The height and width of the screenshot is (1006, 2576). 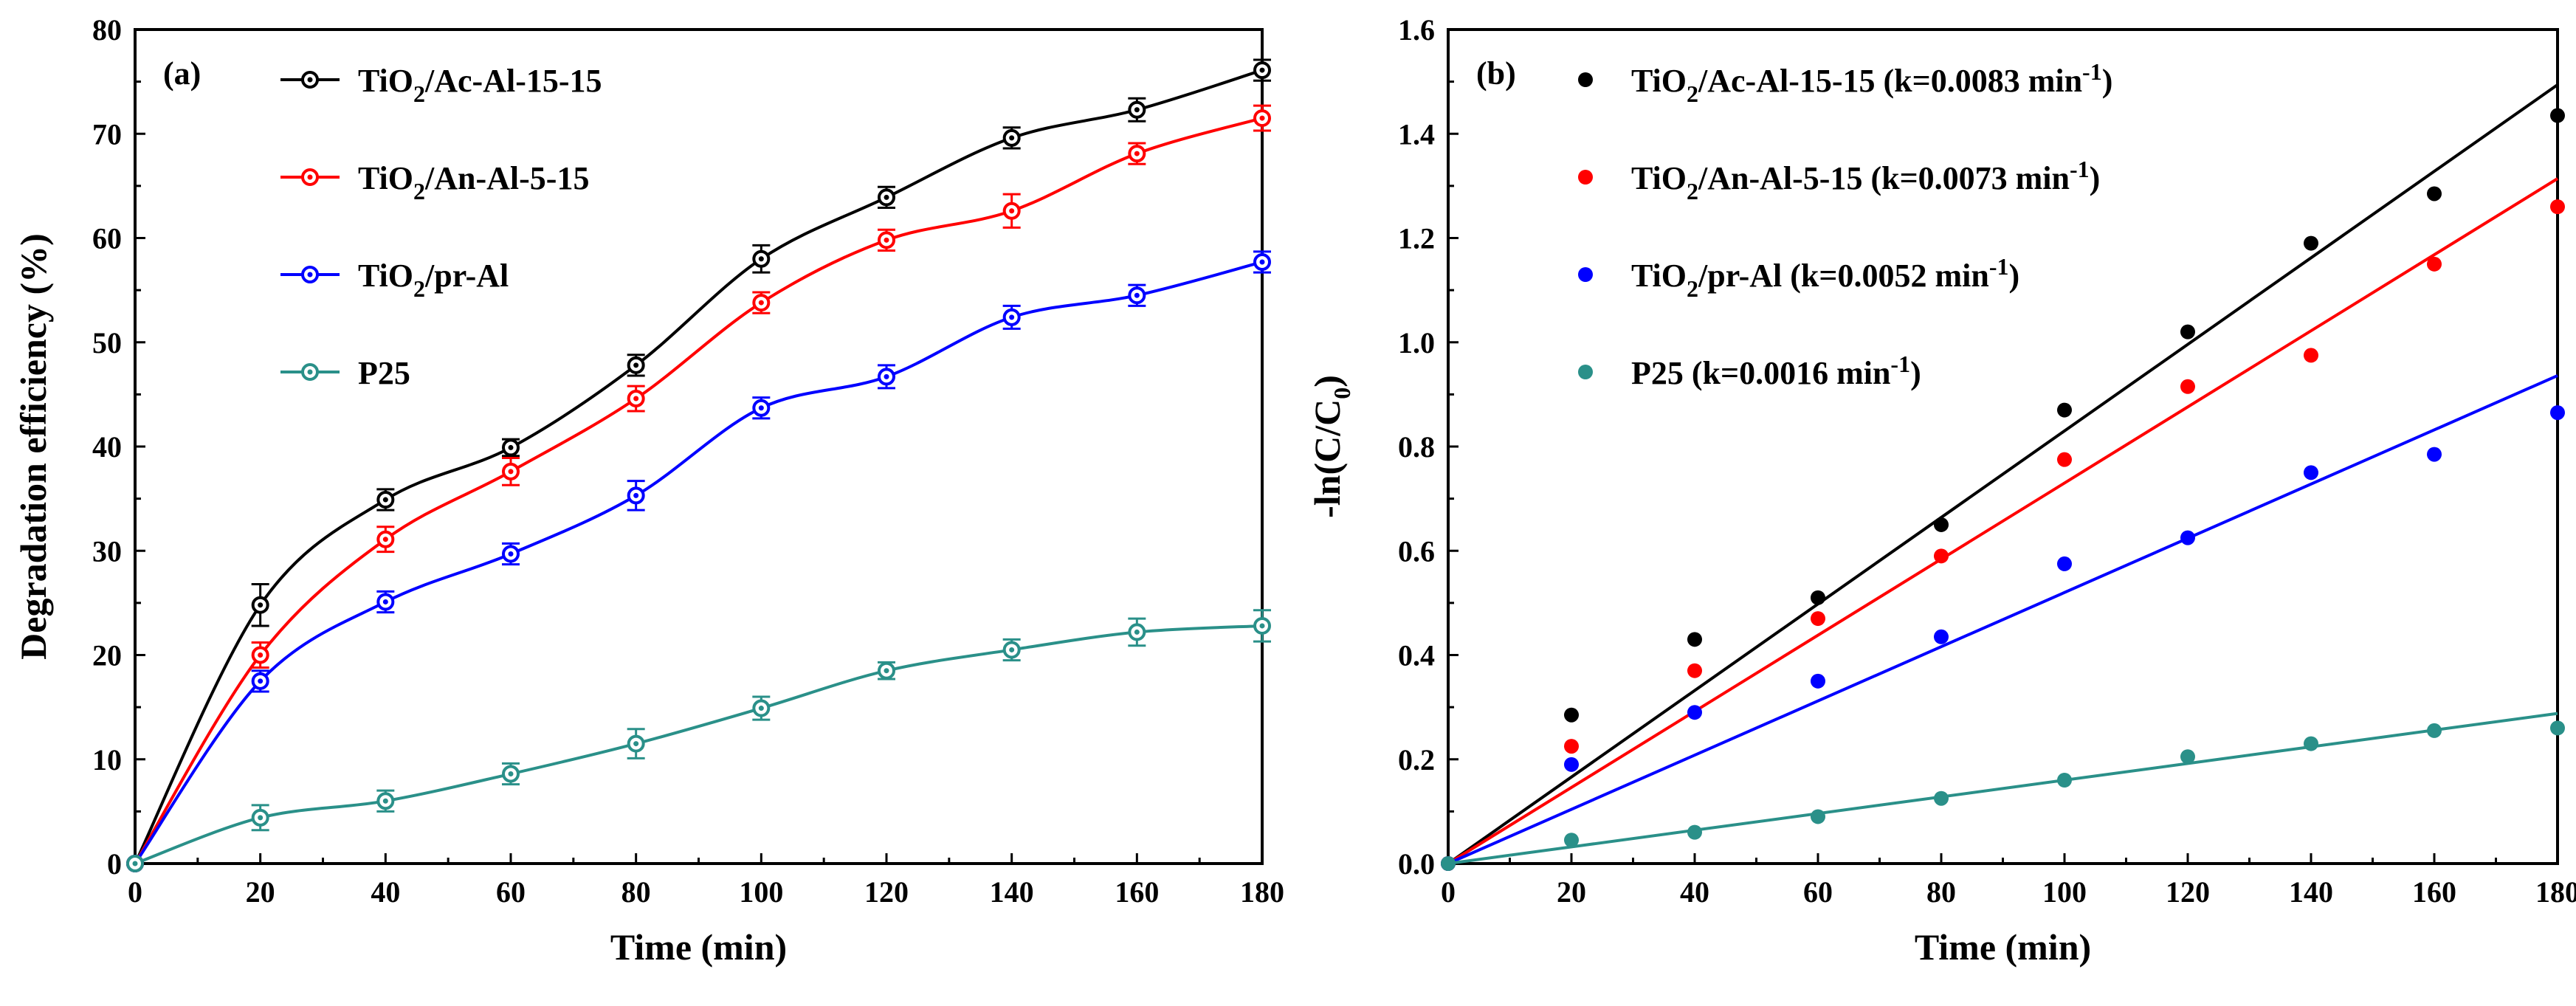 I want to click on text-part: /Ac-Al-15-15 (k=0.0083 min, so click(x=1890, y=81).